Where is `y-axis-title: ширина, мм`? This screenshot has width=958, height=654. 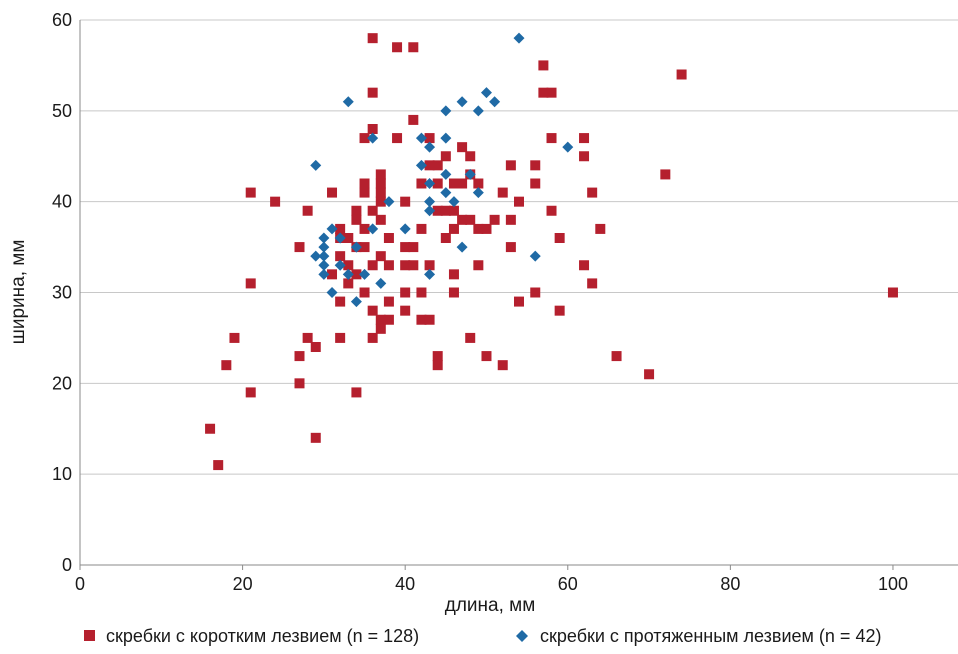
y-axis-title: ширина, мм is located at coordinates (18, 292).